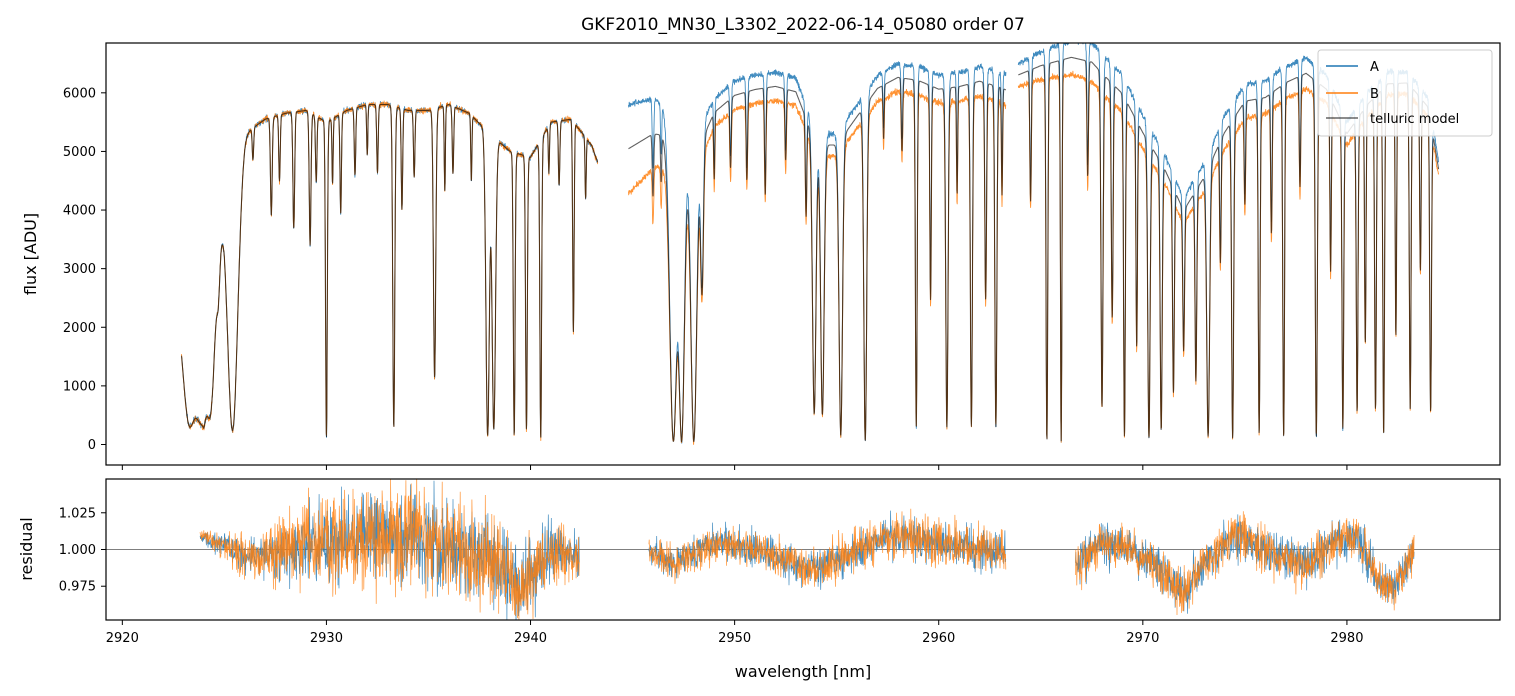 The width and height of the screenshot is (1515, 696). What do you see at coordinates (92, 445) in the screenshot?
I see `flux-y-tick-label: 0` at bounding box center [92, 445].